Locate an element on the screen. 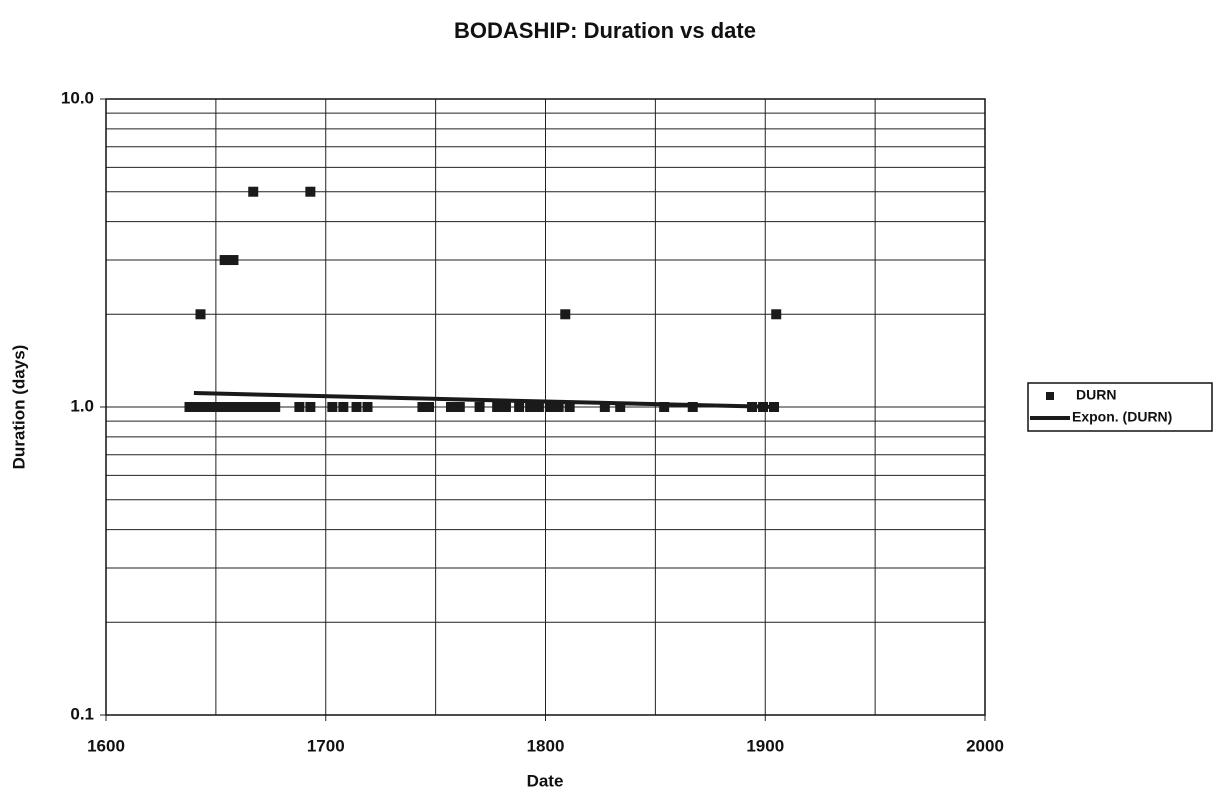 The height and width of the screenshot is (794, 1213). x-tick-label: 1800 is located at coordinates (546, 745).